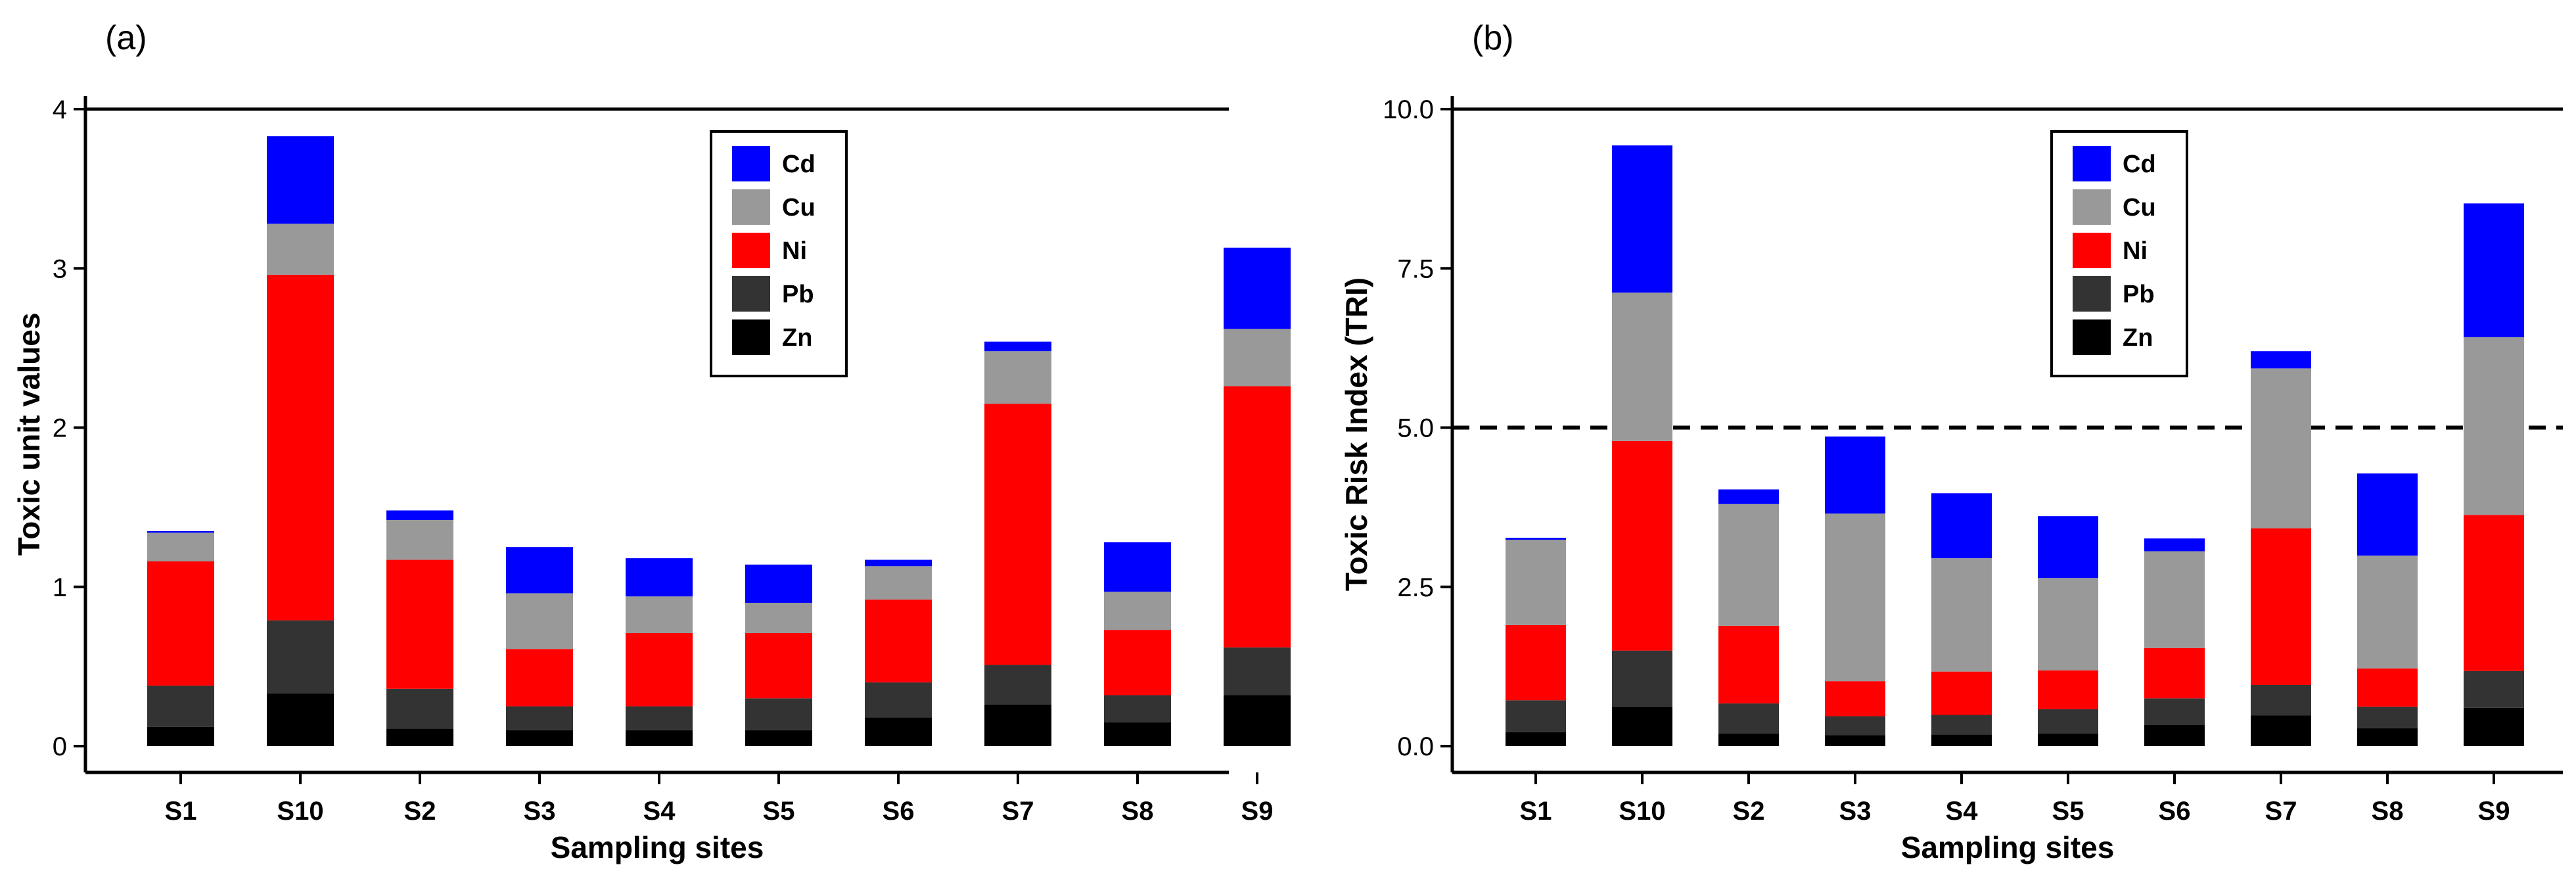 The height and width of the screenshot is (896, 2576). Describe the element at coordinates (540, 811) in the screenshot. I see `x-tick-label: S3` at that location.